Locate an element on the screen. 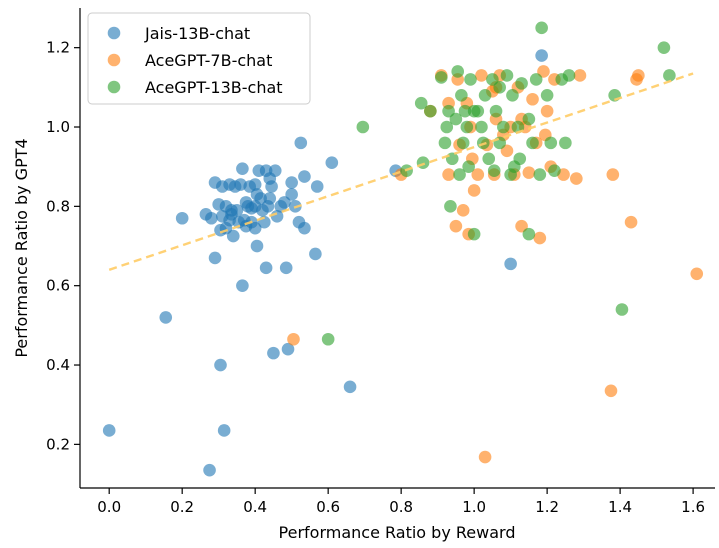  x-axis-label: Performance Ratio by Reward is located at coordinates (397, 532).